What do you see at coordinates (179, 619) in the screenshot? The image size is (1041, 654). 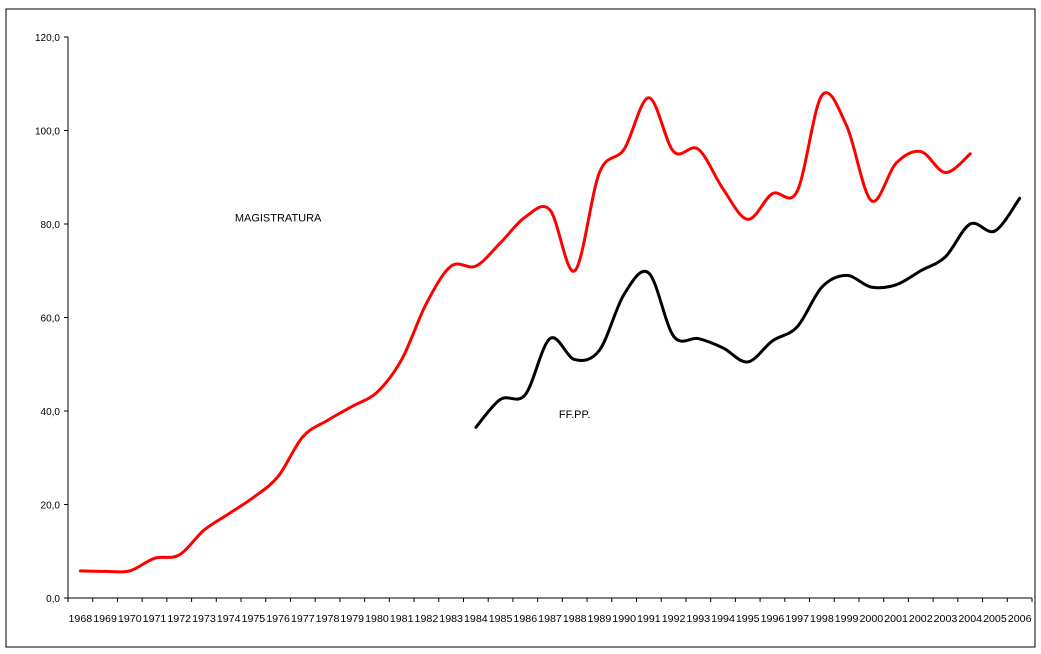 I see `x-tick-label: 1972` at bounding box center [179, 619].